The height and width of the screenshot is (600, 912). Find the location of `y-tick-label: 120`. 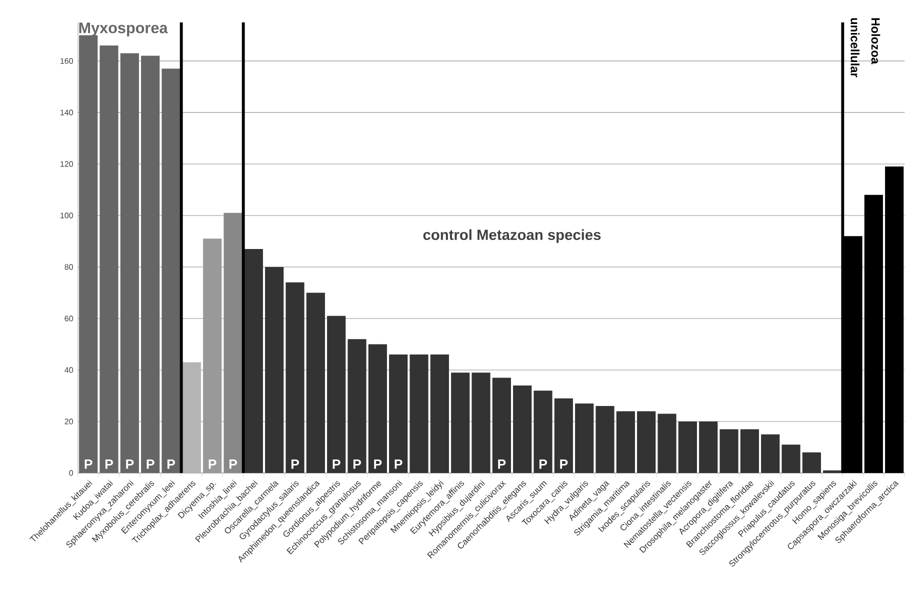

y-tick-label: 120 is located at coordinates (66, 164).